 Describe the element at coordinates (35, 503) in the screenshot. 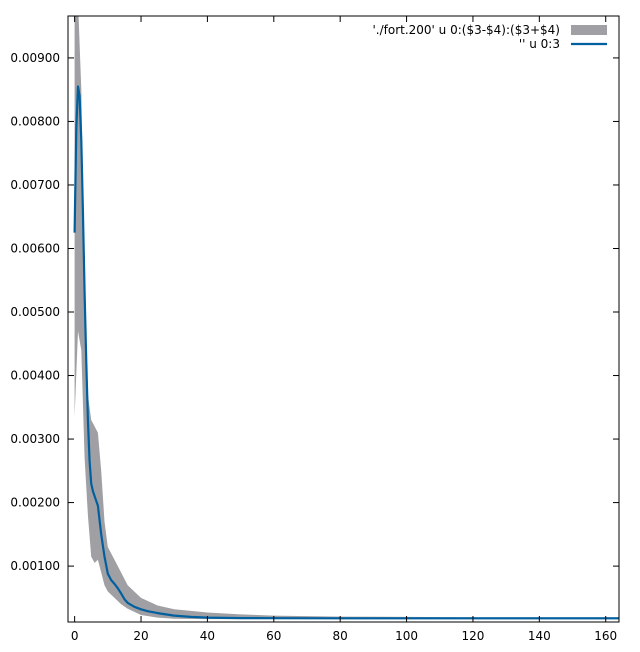

I see `y-tick-label: 0.00200` at that location.